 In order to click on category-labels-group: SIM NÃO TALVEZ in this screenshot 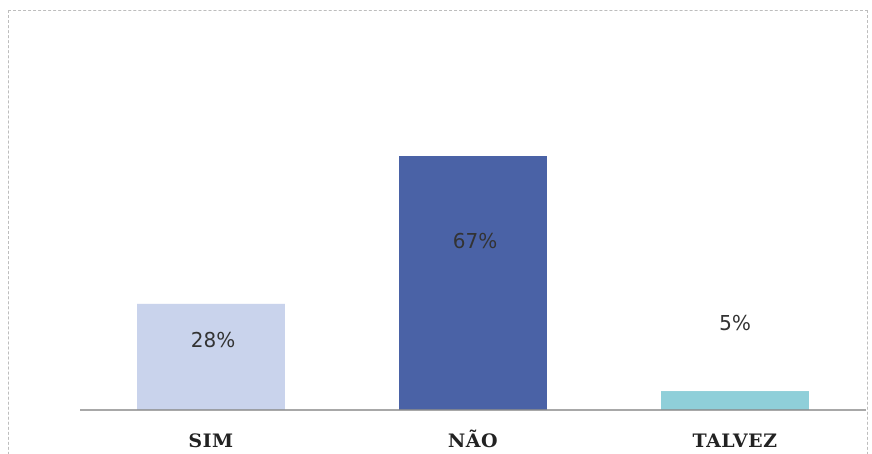, I will do `click(482, 440)`.